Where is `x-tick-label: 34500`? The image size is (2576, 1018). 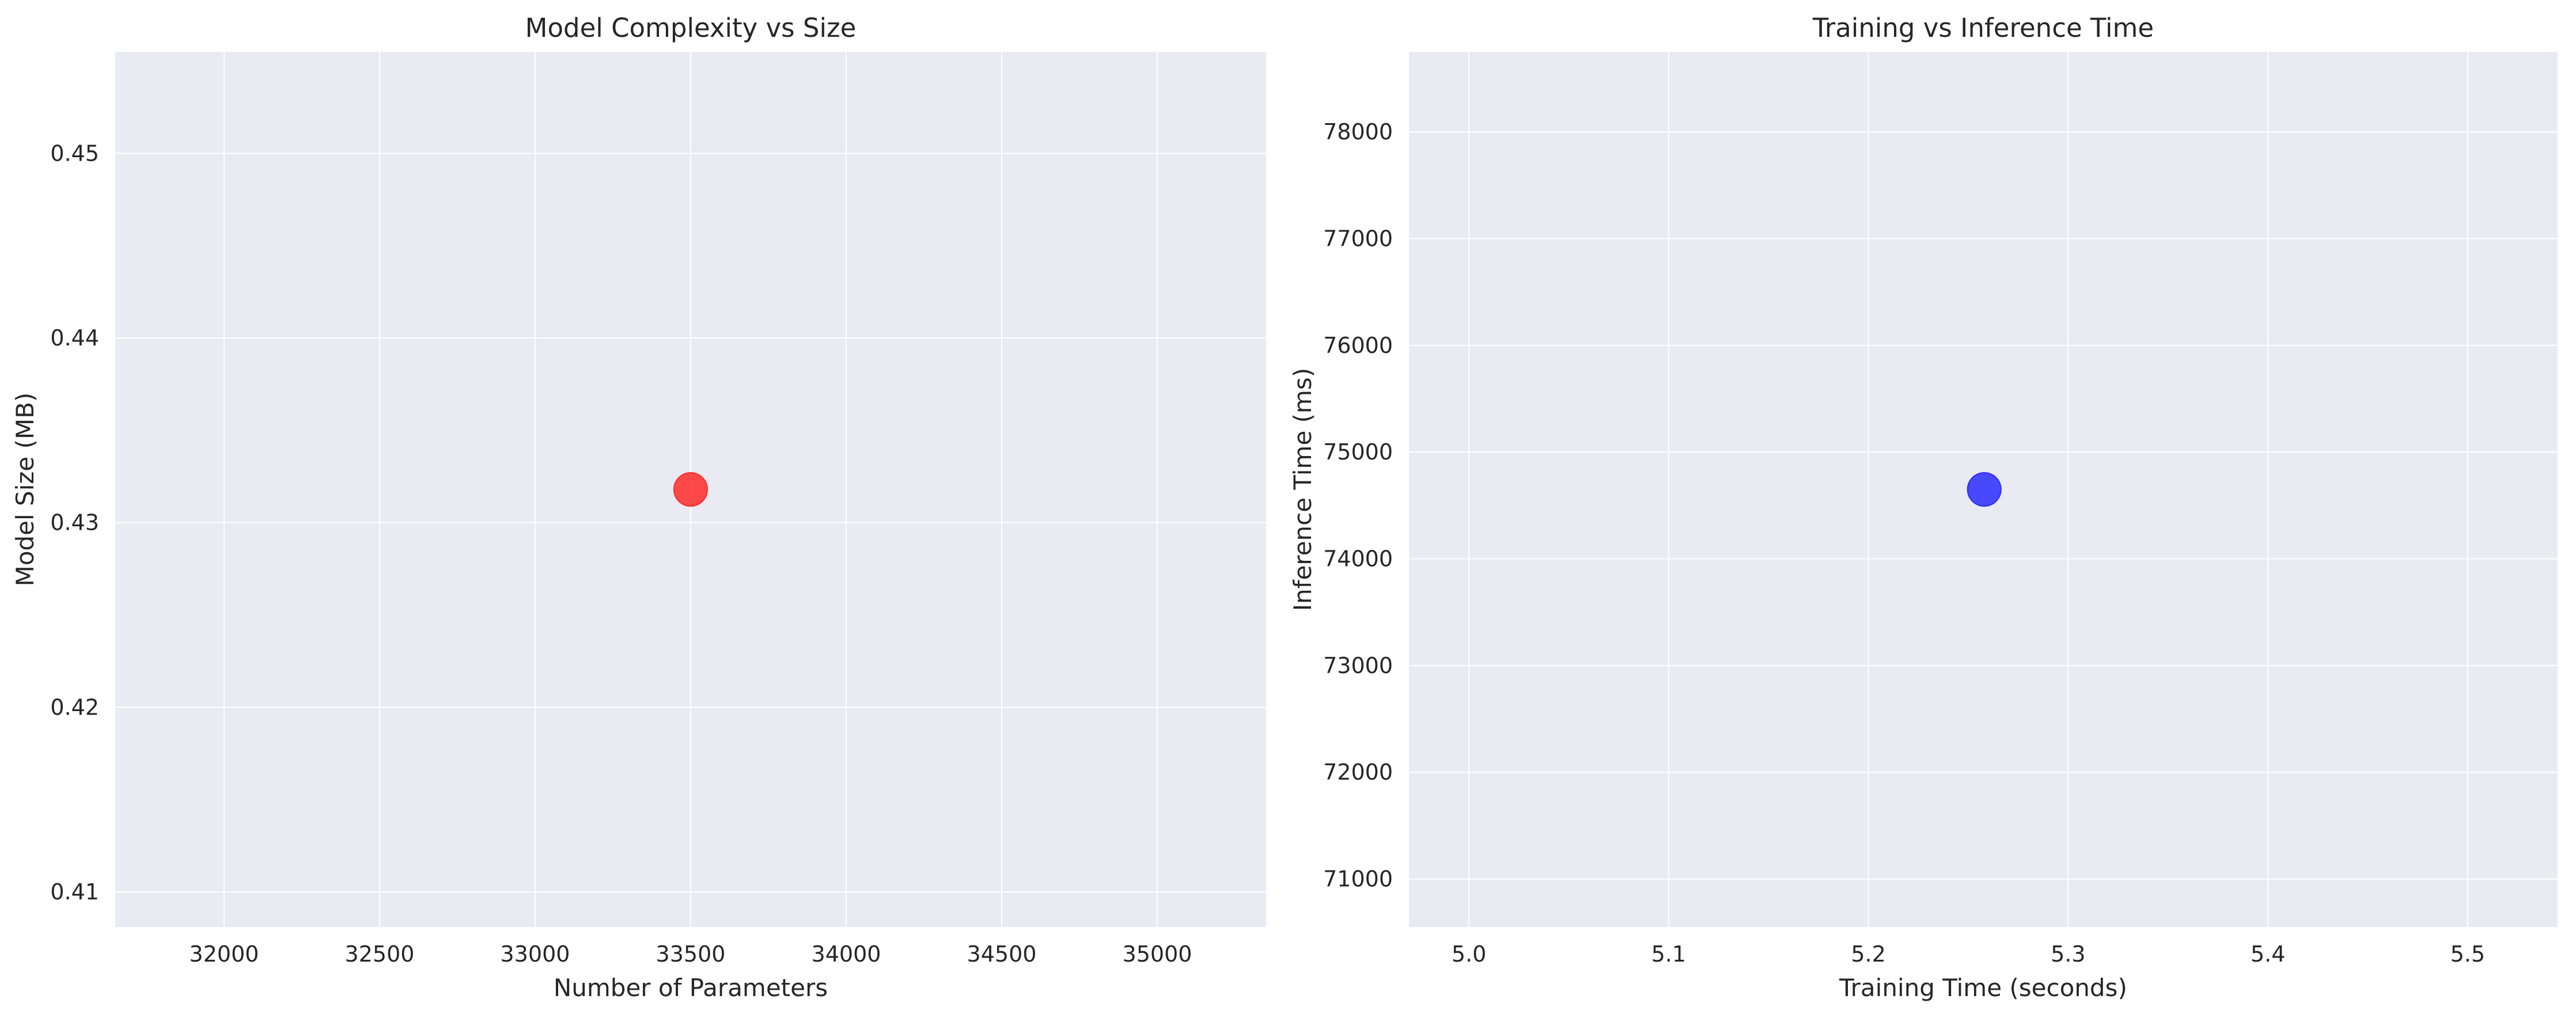
x-tick-label: 34500 is located at coordinates (1002, 954).